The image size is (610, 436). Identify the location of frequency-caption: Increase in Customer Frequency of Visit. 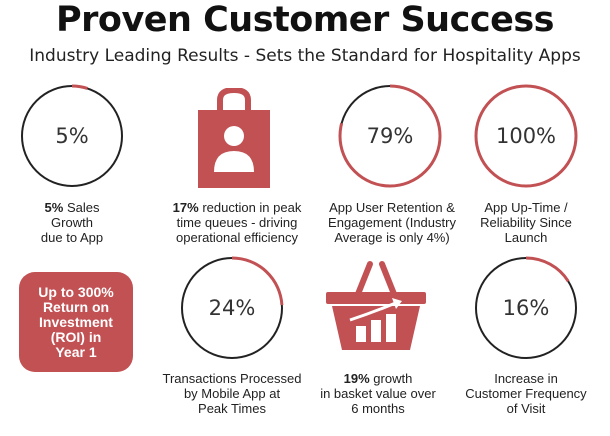
(526, 393).